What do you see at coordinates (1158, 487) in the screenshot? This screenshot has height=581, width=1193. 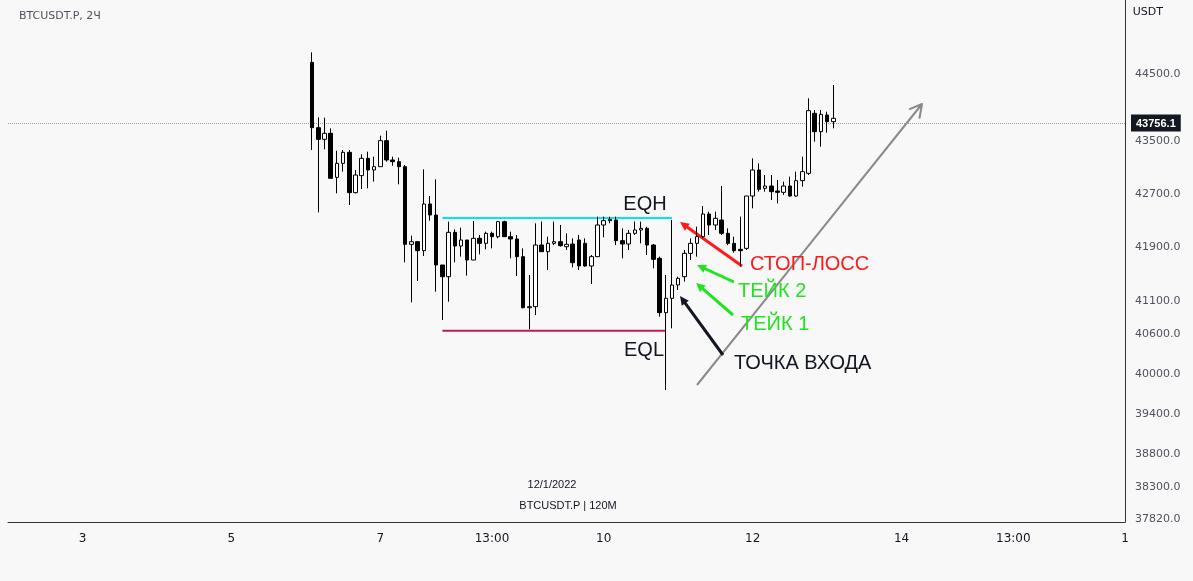 I see `y-tick-label: 38300.0` at bounding box center [1158, 487].